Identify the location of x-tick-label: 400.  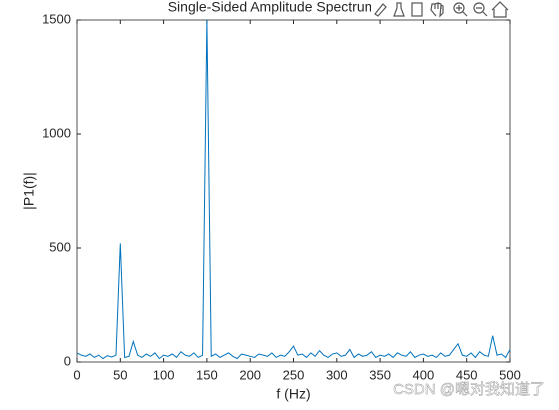
(424, 374).